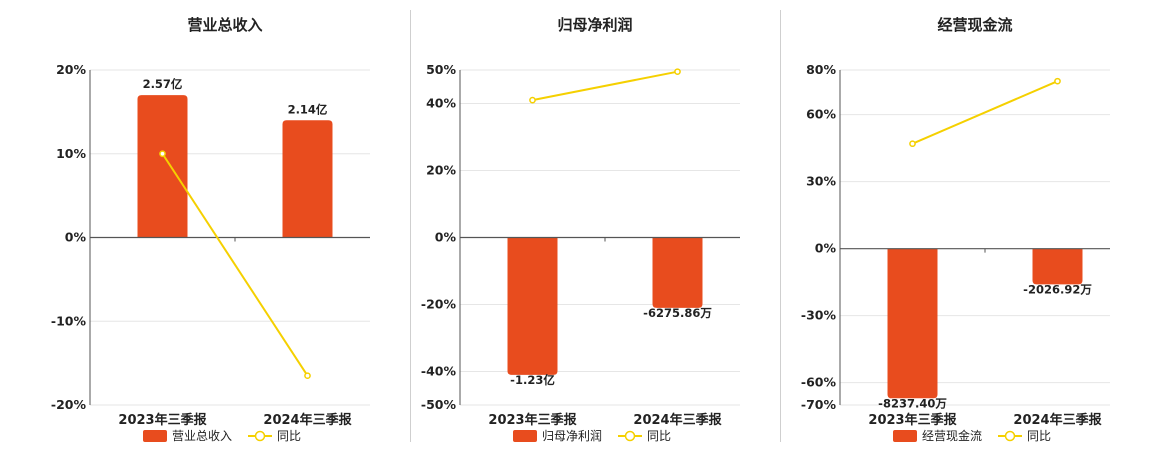 This screenshot has width=1160, height=450. Describe the element at coordinates (819, 315) in the screenshot. I see `y-tick-label: -30%` at that location.